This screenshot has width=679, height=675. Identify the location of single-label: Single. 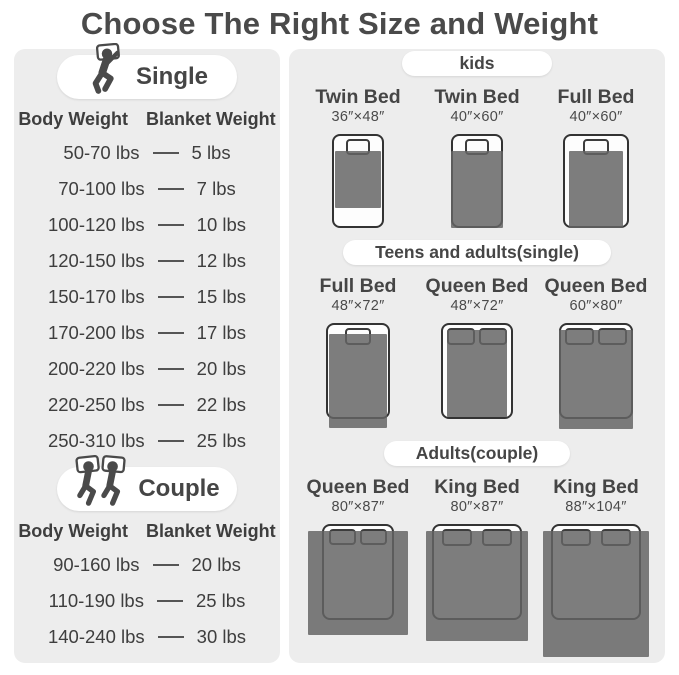
(171, 76).